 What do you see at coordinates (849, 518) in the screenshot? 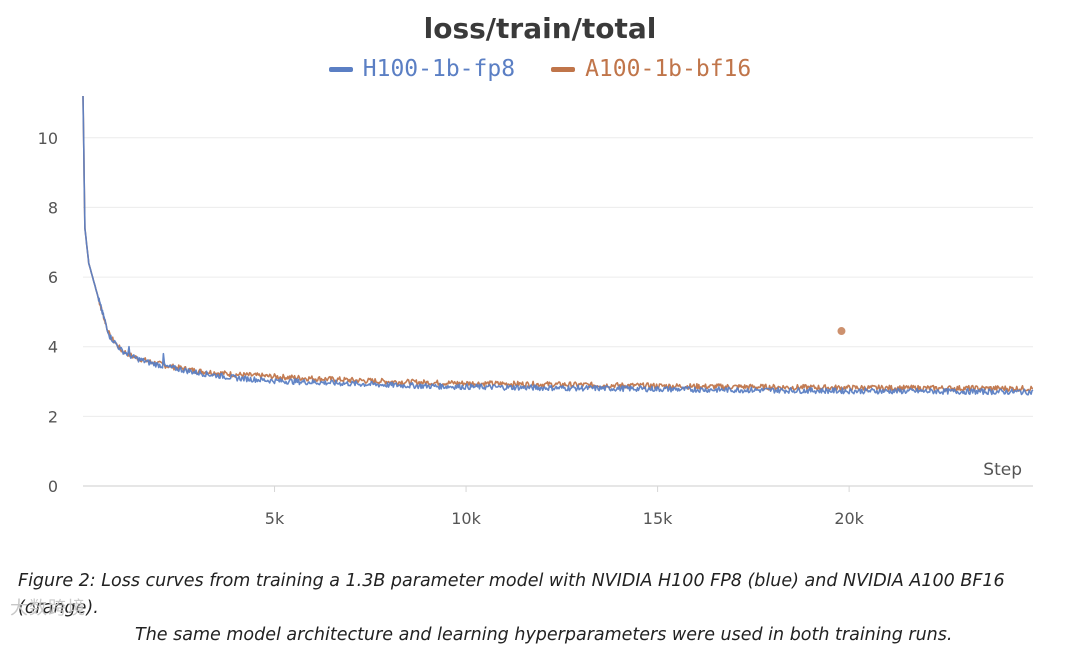
I see `x-tick-label: 20k` at bounding box center [849, 518].